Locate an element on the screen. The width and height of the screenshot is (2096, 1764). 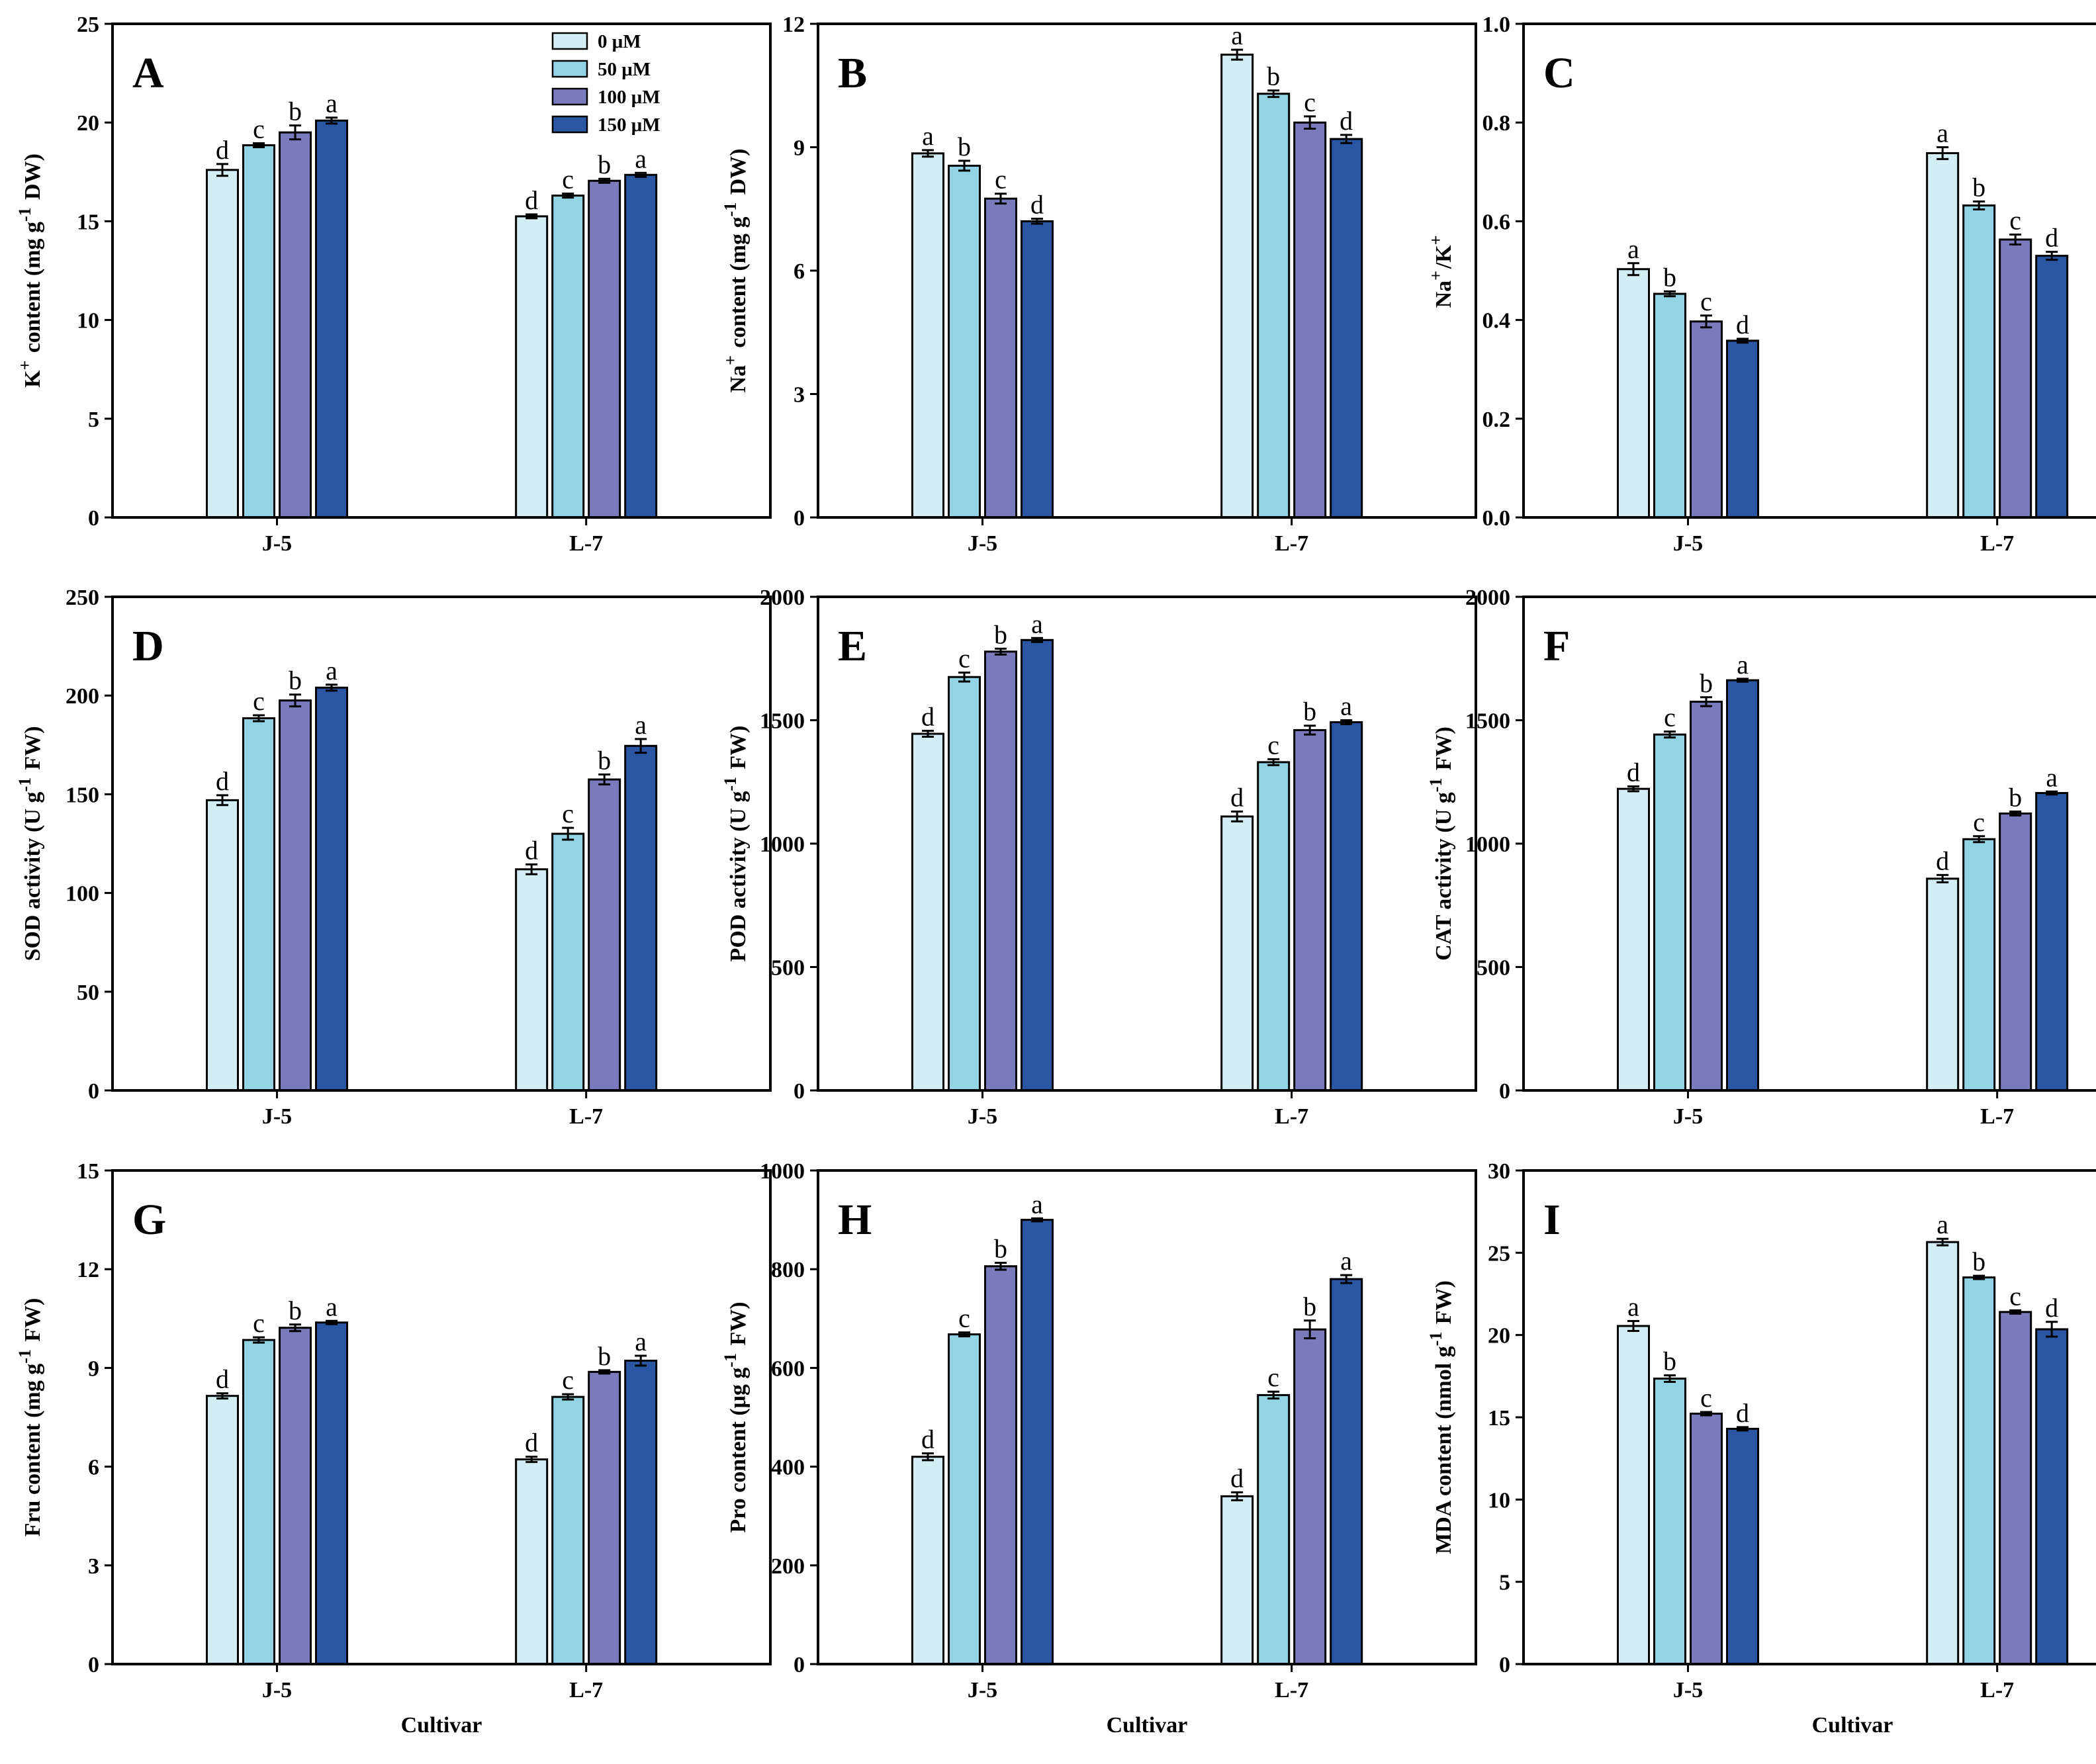
y-tick-label: 20 is located at coordinates (1499, 1336).